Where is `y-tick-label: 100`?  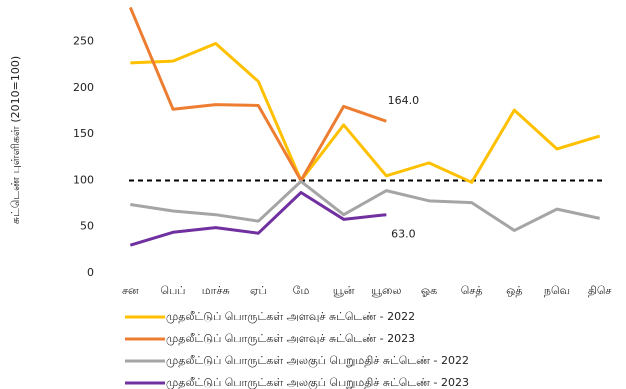
y-tick-label: 100 is located at coordinates (83, 179).